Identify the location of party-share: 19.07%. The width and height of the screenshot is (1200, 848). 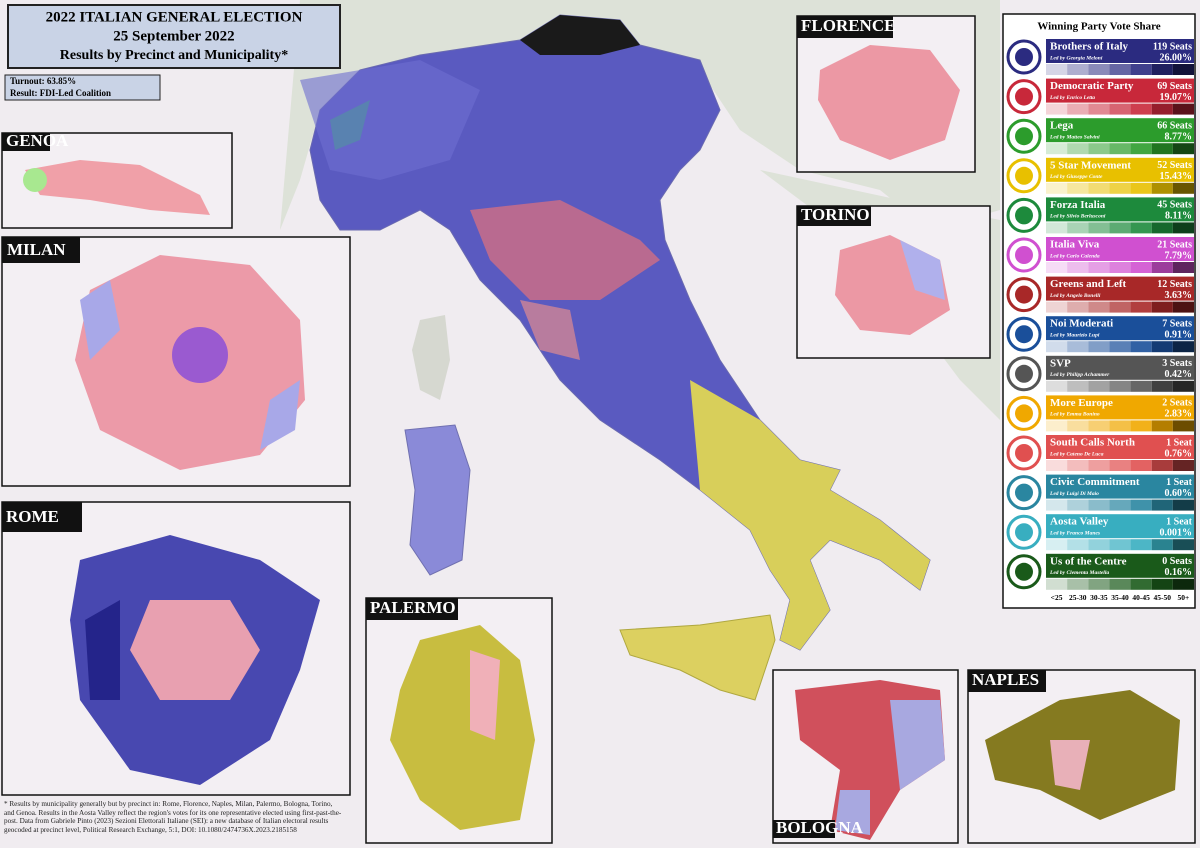
(1176, 97).